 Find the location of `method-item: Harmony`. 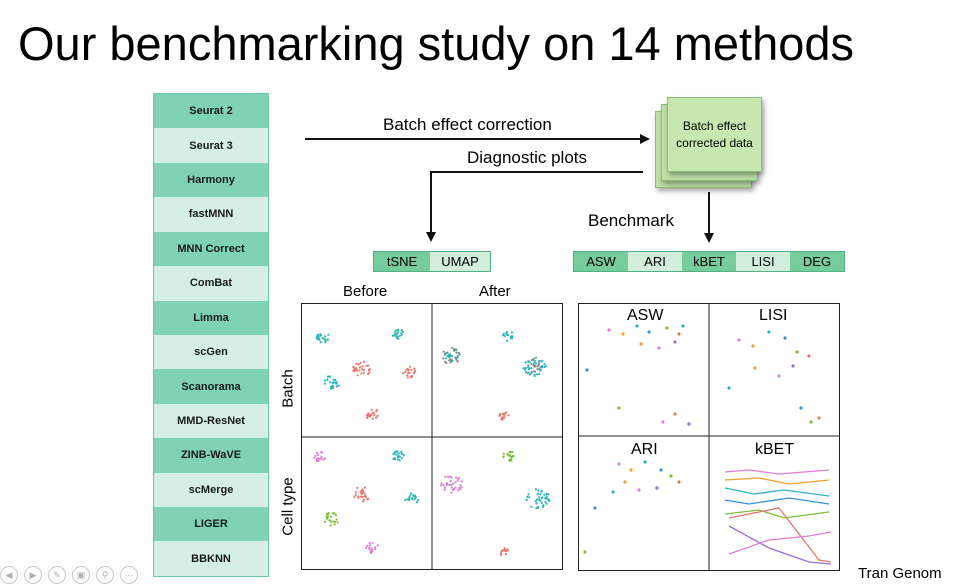

method-item: Harmony is located at coordinates (211, 180).